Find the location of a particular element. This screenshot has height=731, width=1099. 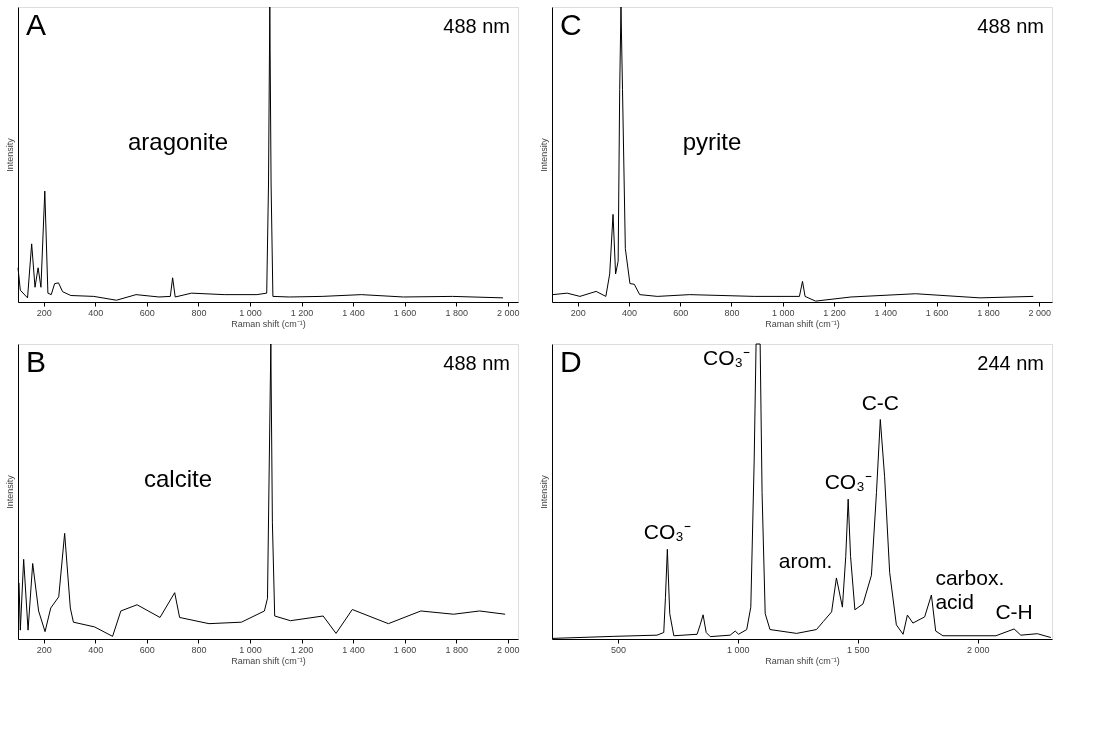

annotation: A is located at coordinates (36, 24).